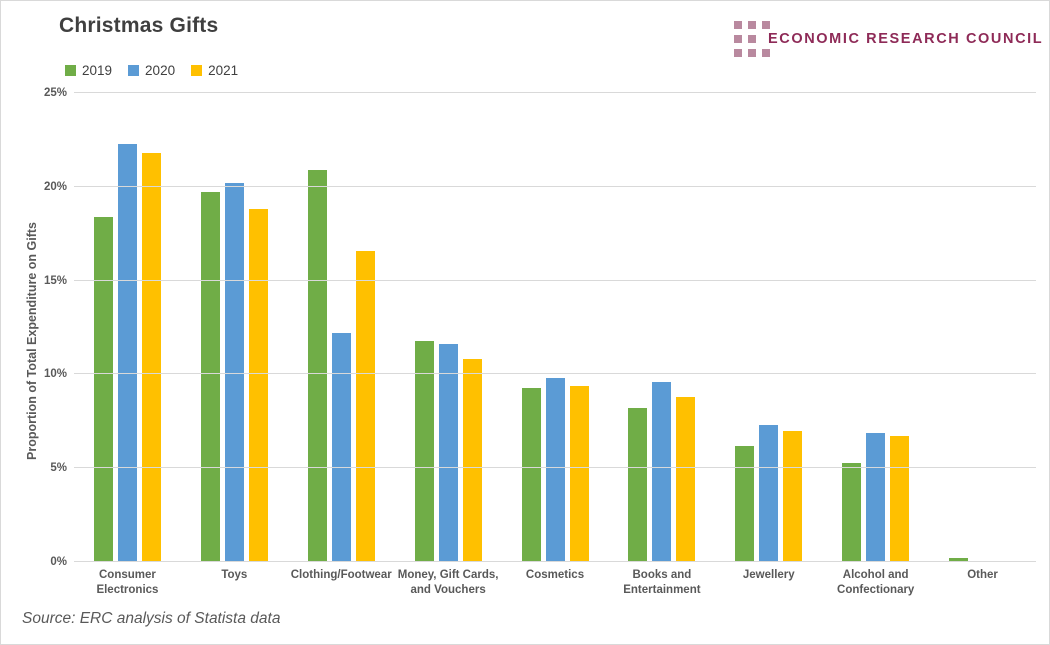 This screenshot has width=1050, height=645. I want to click on y-tick-label: 10%, so click(55, 374).